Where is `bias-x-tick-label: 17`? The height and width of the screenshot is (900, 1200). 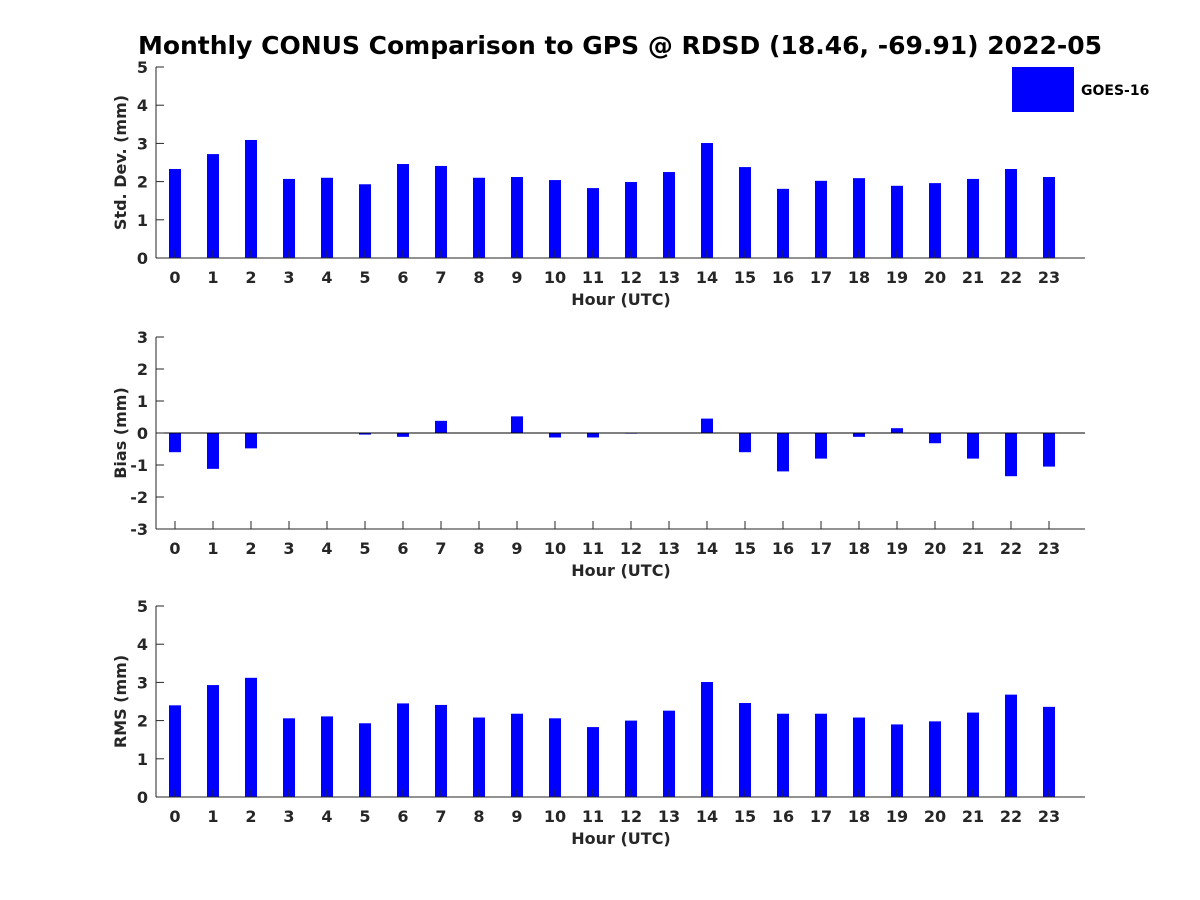 bias-x-tick-label: 17 is located at coordinates (821, 548).